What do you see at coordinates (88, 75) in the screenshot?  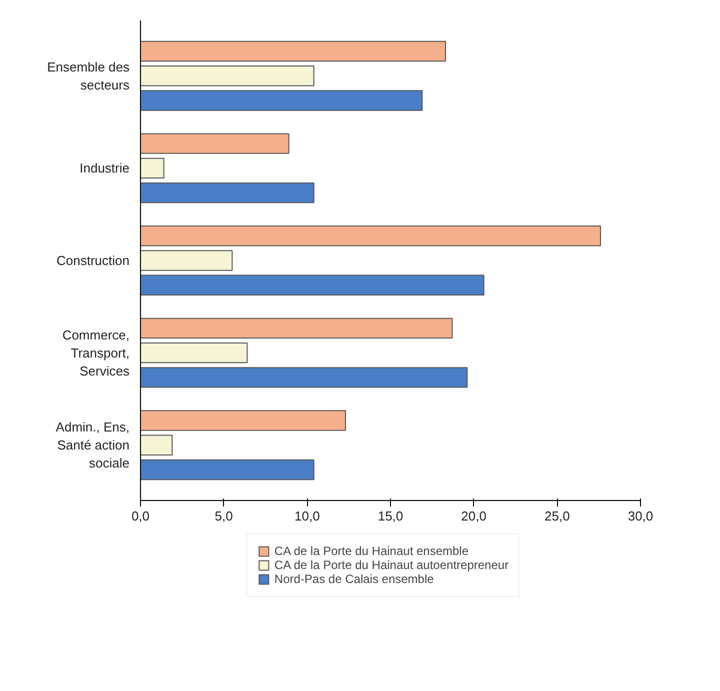 I see `y-tick-label: Ensemble des secteurs` at bounding box center [88, 75].